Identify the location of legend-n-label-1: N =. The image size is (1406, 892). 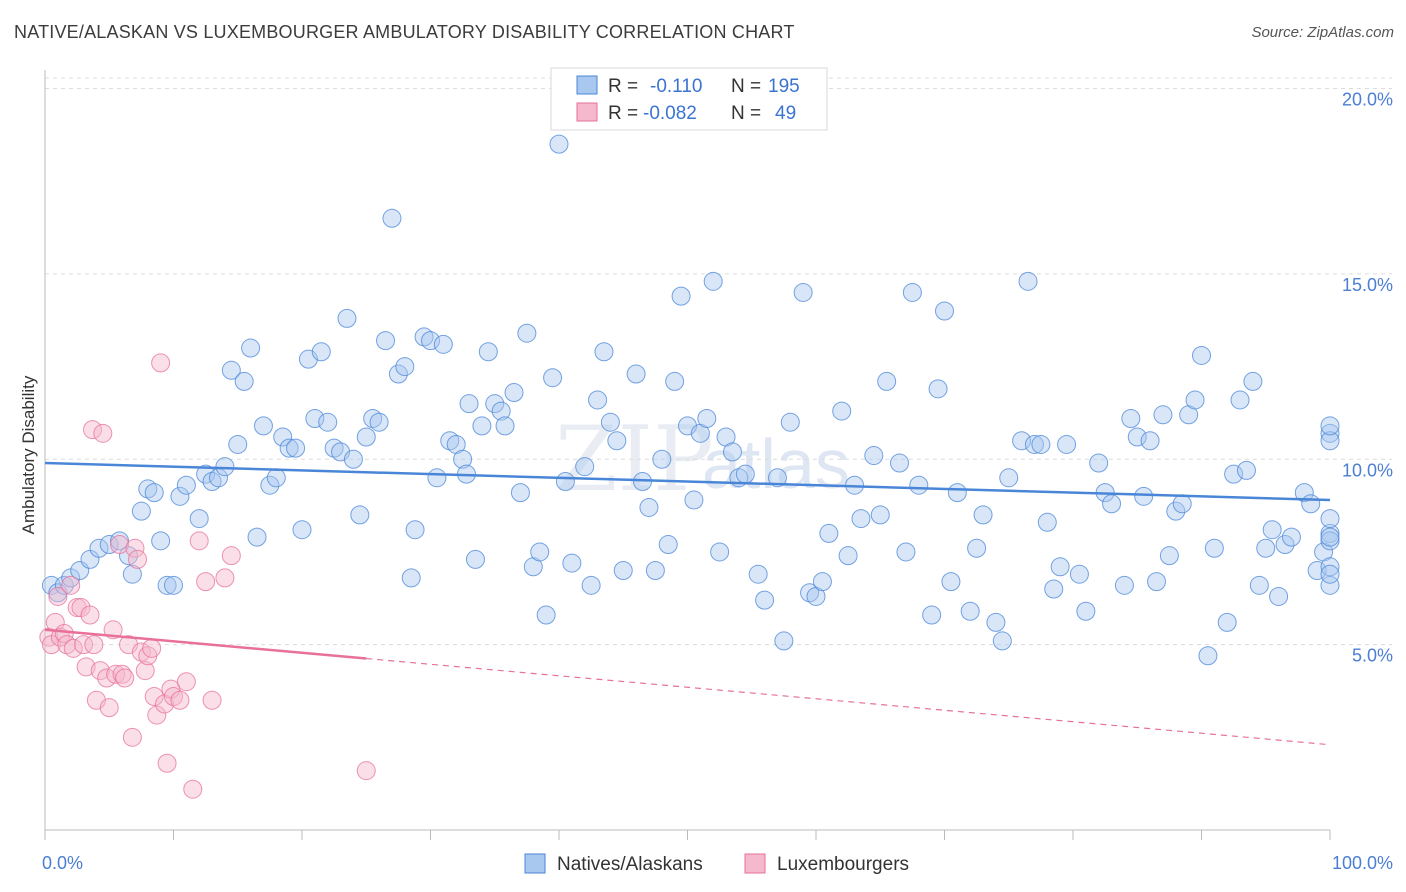
(746, 86).